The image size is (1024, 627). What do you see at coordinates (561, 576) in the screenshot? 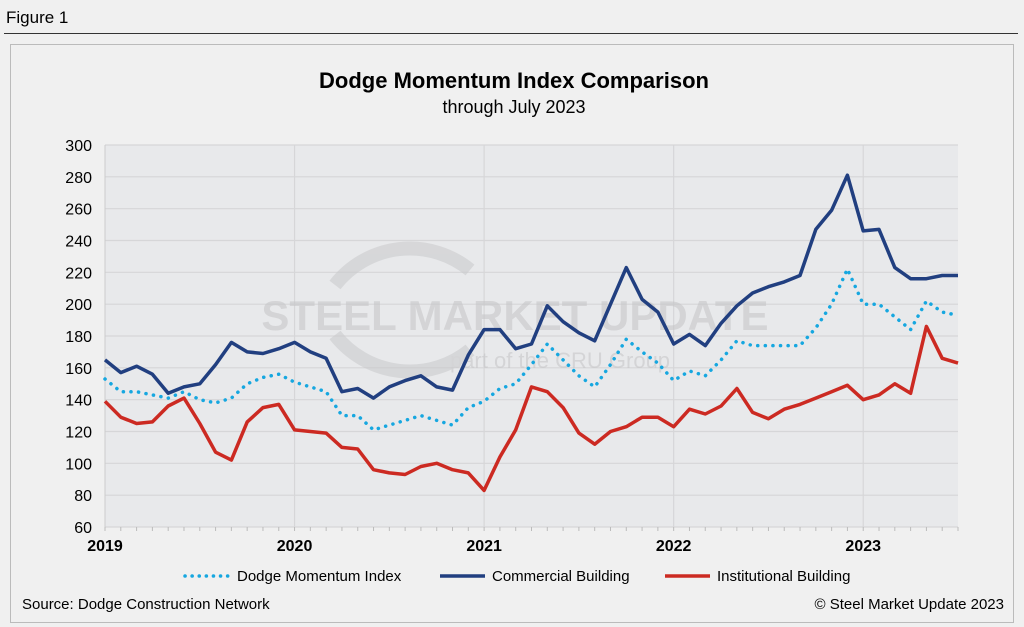
I see `legend-label-commercial: Commercial Building` at bounding box center [561, 576].